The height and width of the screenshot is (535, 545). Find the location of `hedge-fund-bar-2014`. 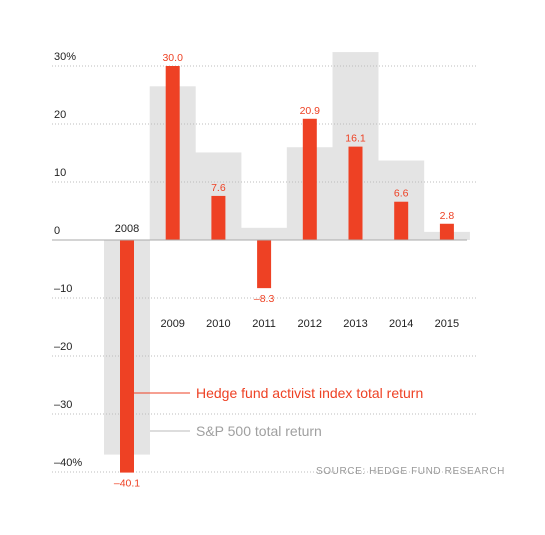

hedge-fund-bar-2014 is located at coordinates (401, 220).